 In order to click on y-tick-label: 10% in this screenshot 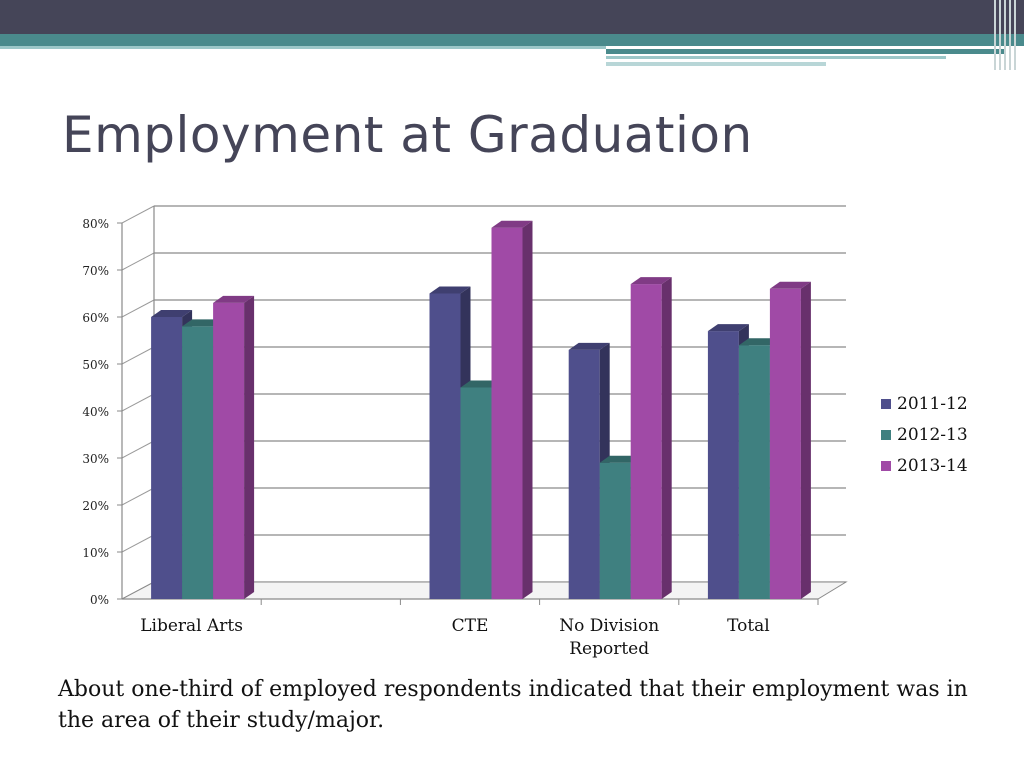, I will do `click(95, 553)`.